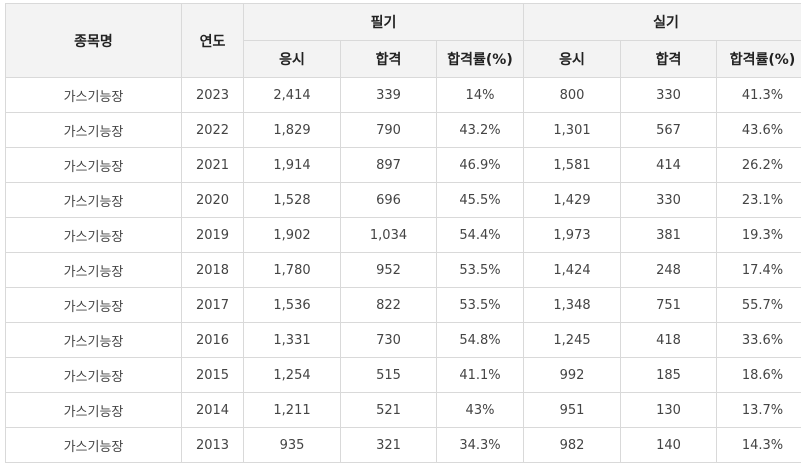 Image resolution: width=801 pixels, height=468 pixels. Describe the element at coordinates (669, 165) in the screenshot. I see `cell-practical-passed: 414` at that location.